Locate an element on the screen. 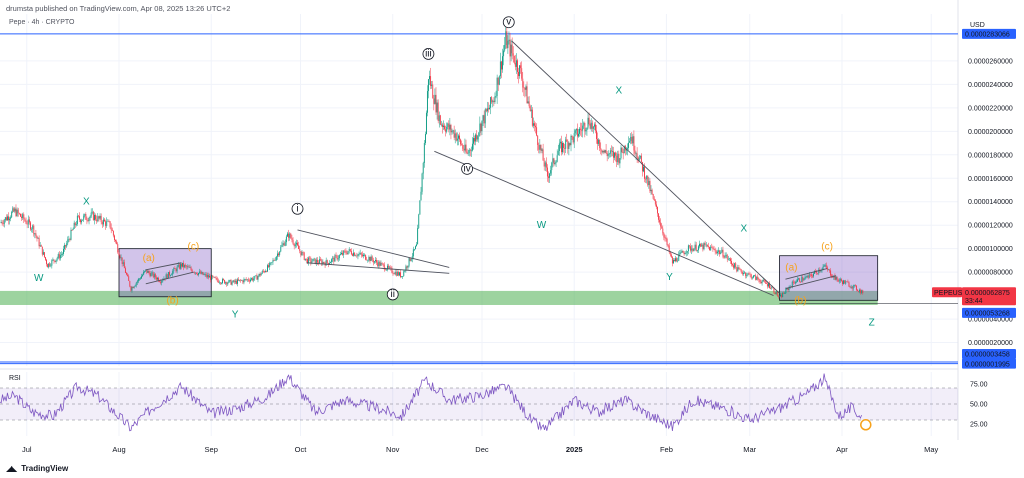 This screenshot has height=478, width=1024. y-tick-label: 0.0000080000 is located at coordinates (990, 273).